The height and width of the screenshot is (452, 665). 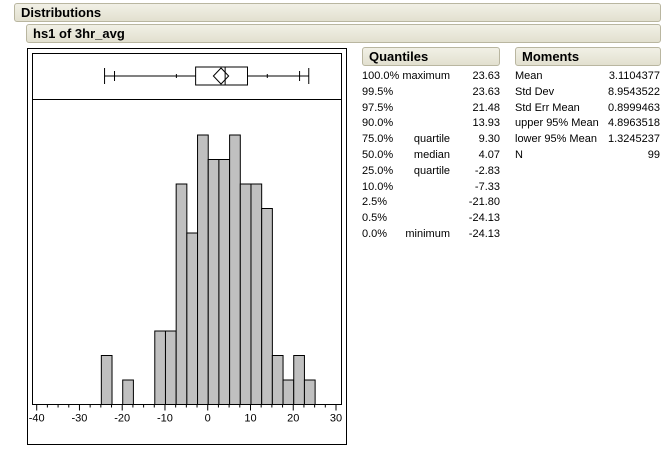 I want to click on quantiles-row: 0.5% -24.13, so click(x=432, y=219).